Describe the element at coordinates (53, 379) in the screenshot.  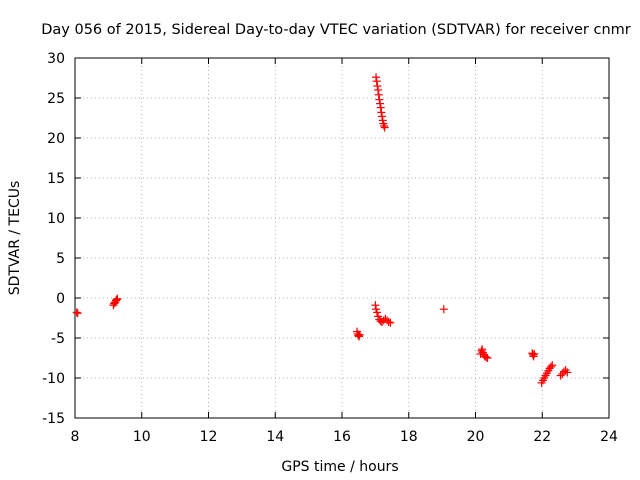
I see `y-tick-label: -10` at that location.